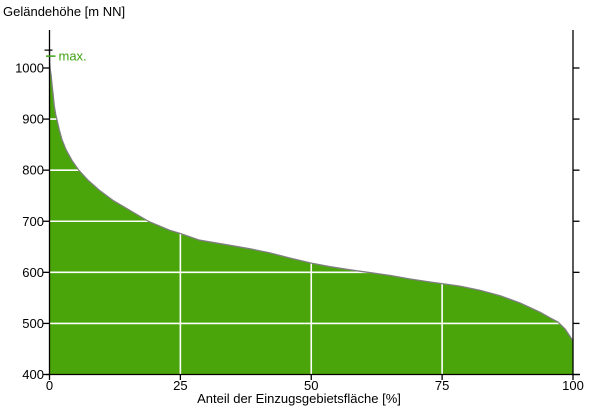  What do you see at coordinates (64, 11) in the screenshot?
I see `y-axis-title: Geländehöhe [m NN]` at bounding box center [64, 11].